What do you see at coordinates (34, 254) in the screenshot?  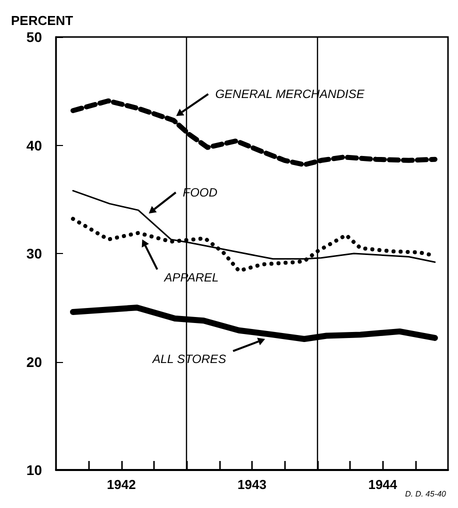 I see `y-tick-label: 30` at bounding box center [34, 254].